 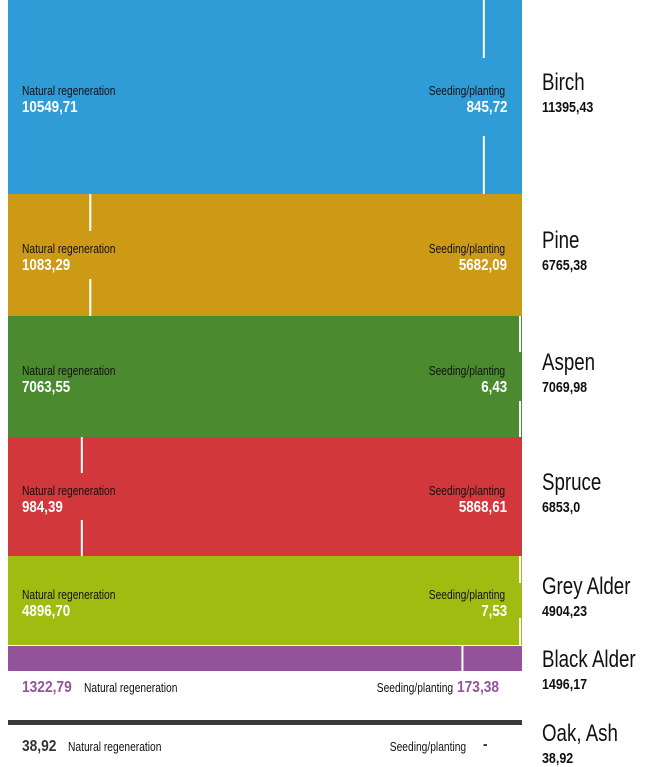 I want to click on seeding-caption-grey-alder: Seeding/planting, so click(x=466, y=594).